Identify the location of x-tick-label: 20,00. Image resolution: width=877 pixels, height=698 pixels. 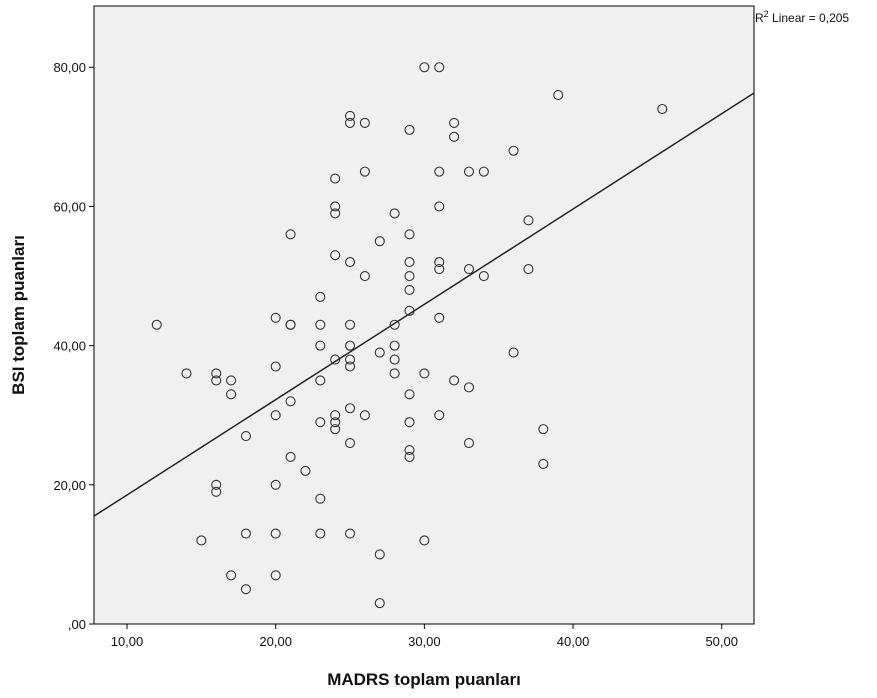
(275, 641).